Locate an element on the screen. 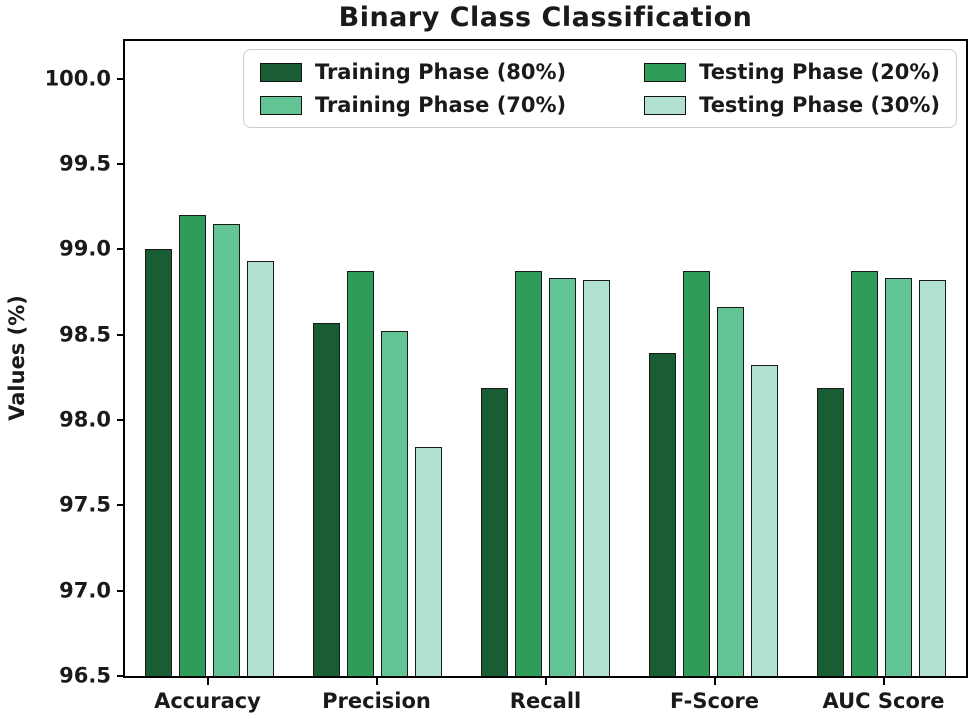 This screenshot has width=975, height=719. legend-label: Training Phase (70%) is located at coordinates (440, 105).